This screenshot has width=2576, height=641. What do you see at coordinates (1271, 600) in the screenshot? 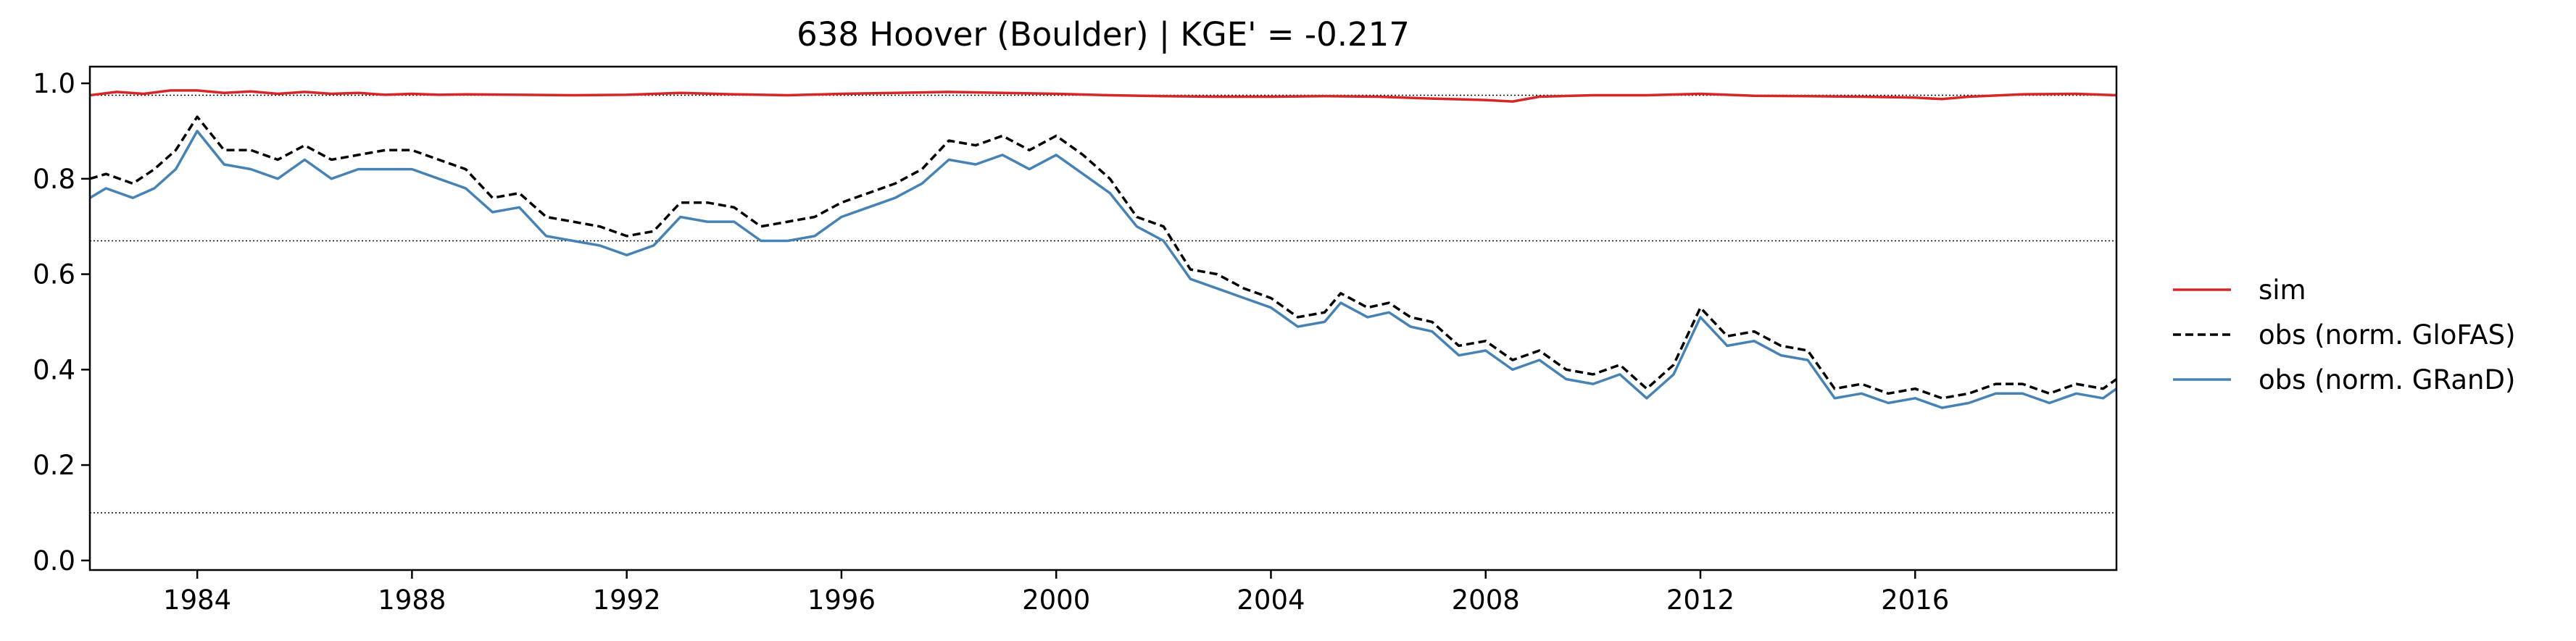
I see `x-tick-label: 2004` at bounding box center [1271, 600].